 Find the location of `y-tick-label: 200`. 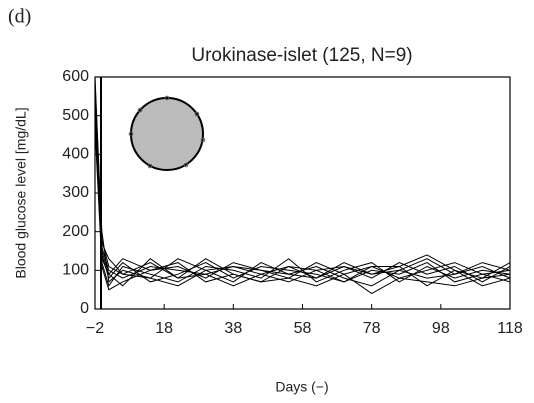

y-tick-label: 200 is located at coordinates (75, 231).